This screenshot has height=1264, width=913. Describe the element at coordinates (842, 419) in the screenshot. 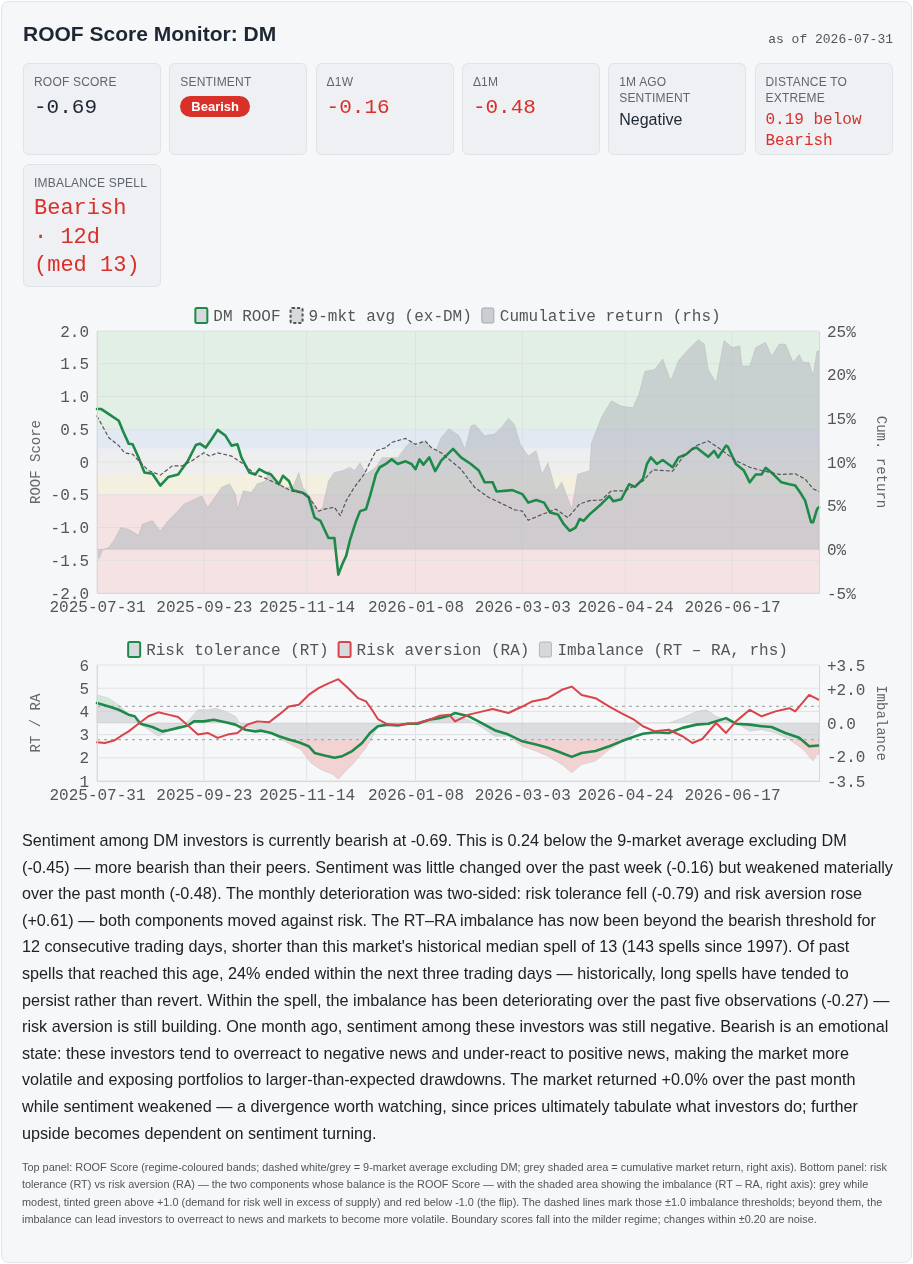

I see `y2-tick-label: 15%` at that location.